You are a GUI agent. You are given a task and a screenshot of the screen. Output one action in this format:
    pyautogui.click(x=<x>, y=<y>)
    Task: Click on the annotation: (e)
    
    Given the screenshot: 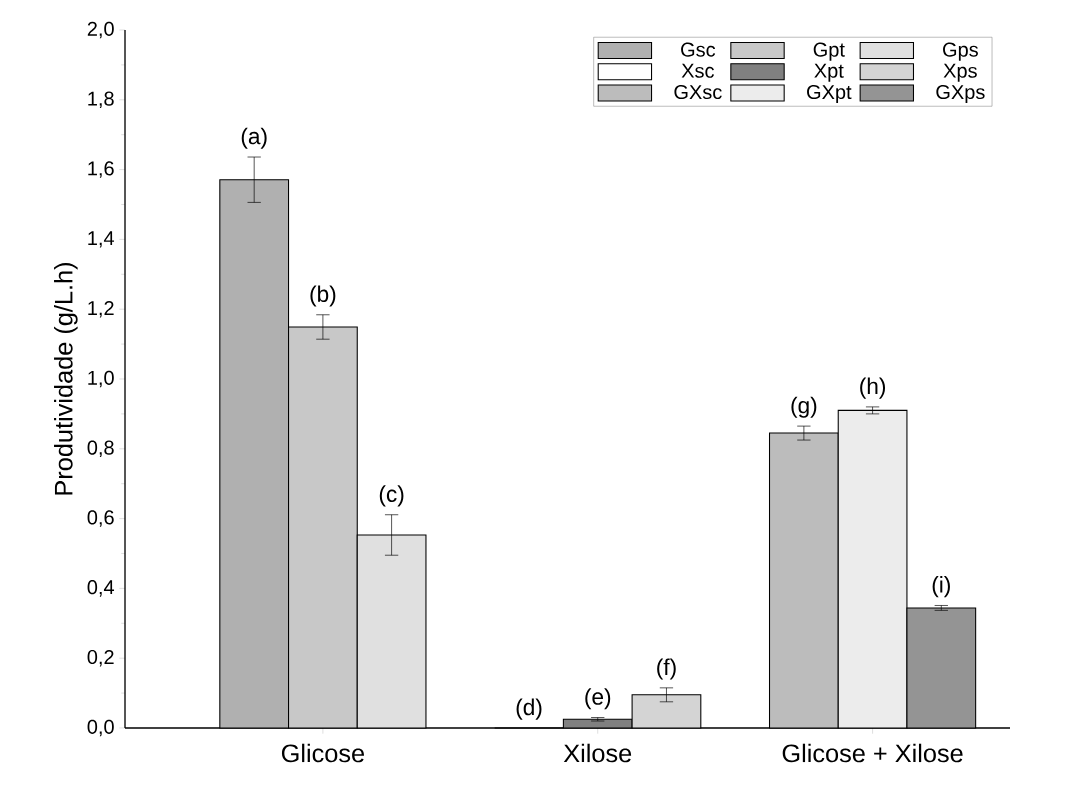 What is the action you would take?
    pyautogui.click(x=598, y=699)
    